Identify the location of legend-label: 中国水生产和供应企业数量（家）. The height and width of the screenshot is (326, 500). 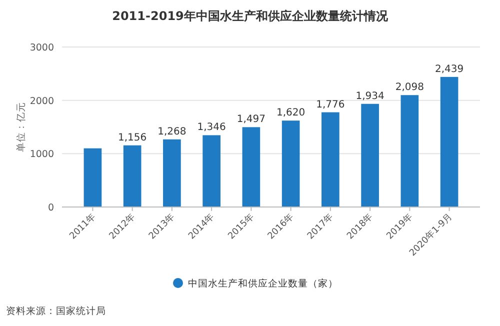
(263, 284).